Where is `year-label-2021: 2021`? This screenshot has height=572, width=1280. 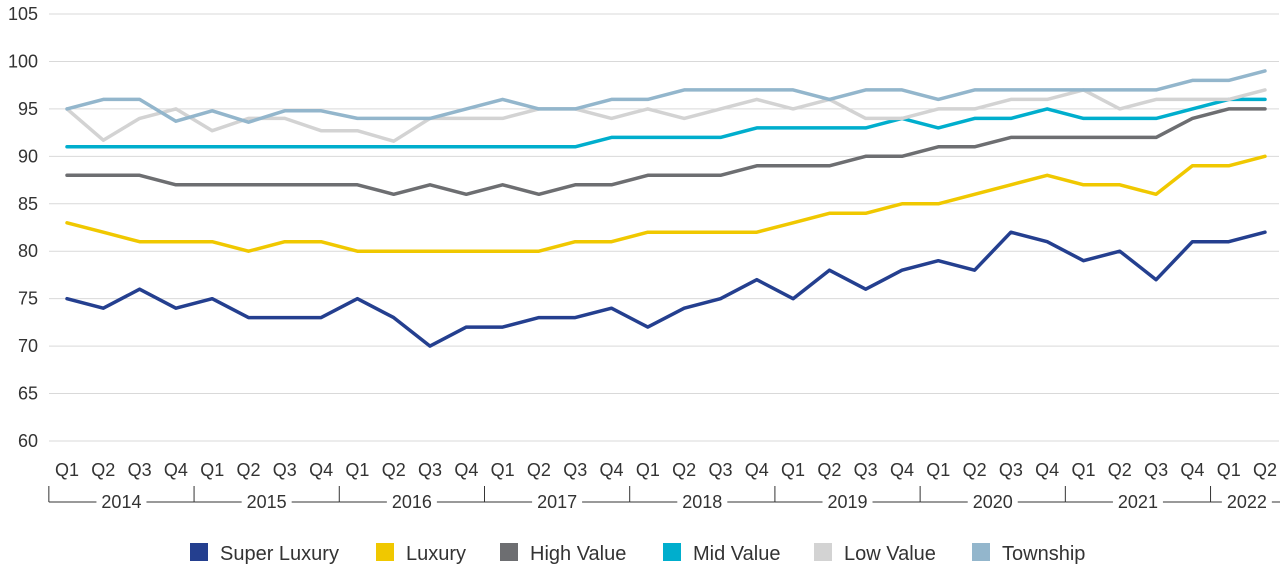
year-label-2021: 2021 is located at coordinates (1138, 502).